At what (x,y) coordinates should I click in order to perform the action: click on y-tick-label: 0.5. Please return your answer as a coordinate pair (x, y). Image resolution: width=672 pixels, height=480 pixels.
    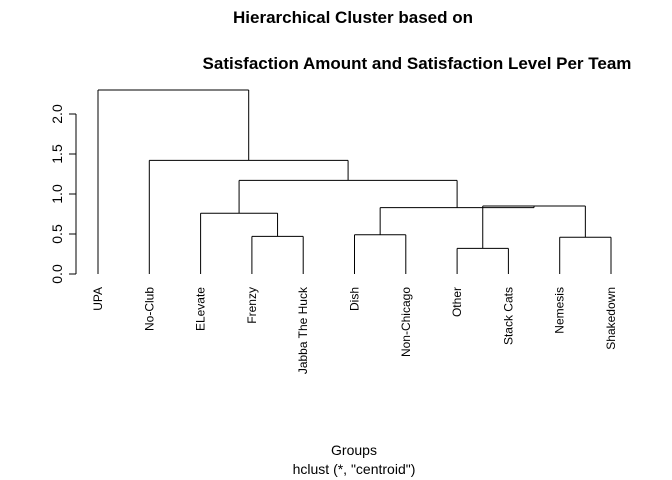
    Looking at the image, I should click on (57, 234).